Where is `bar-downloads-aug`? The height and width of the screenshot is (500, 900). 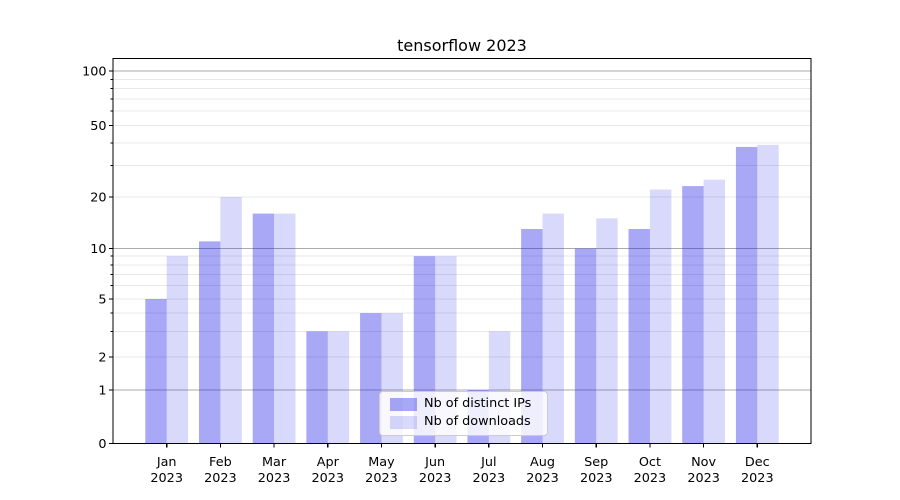
bar-downloads-aug is located at coordinates (553, 328).